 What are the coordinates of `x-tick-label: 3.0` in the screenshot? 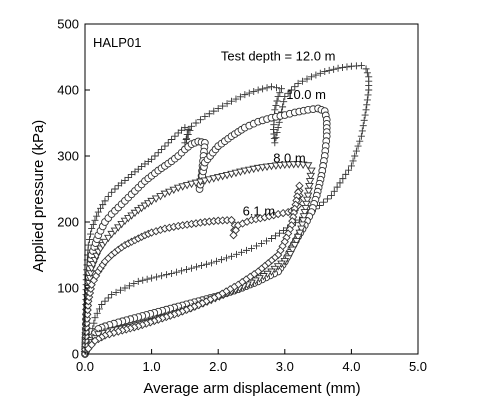 It's located at (285, 366).